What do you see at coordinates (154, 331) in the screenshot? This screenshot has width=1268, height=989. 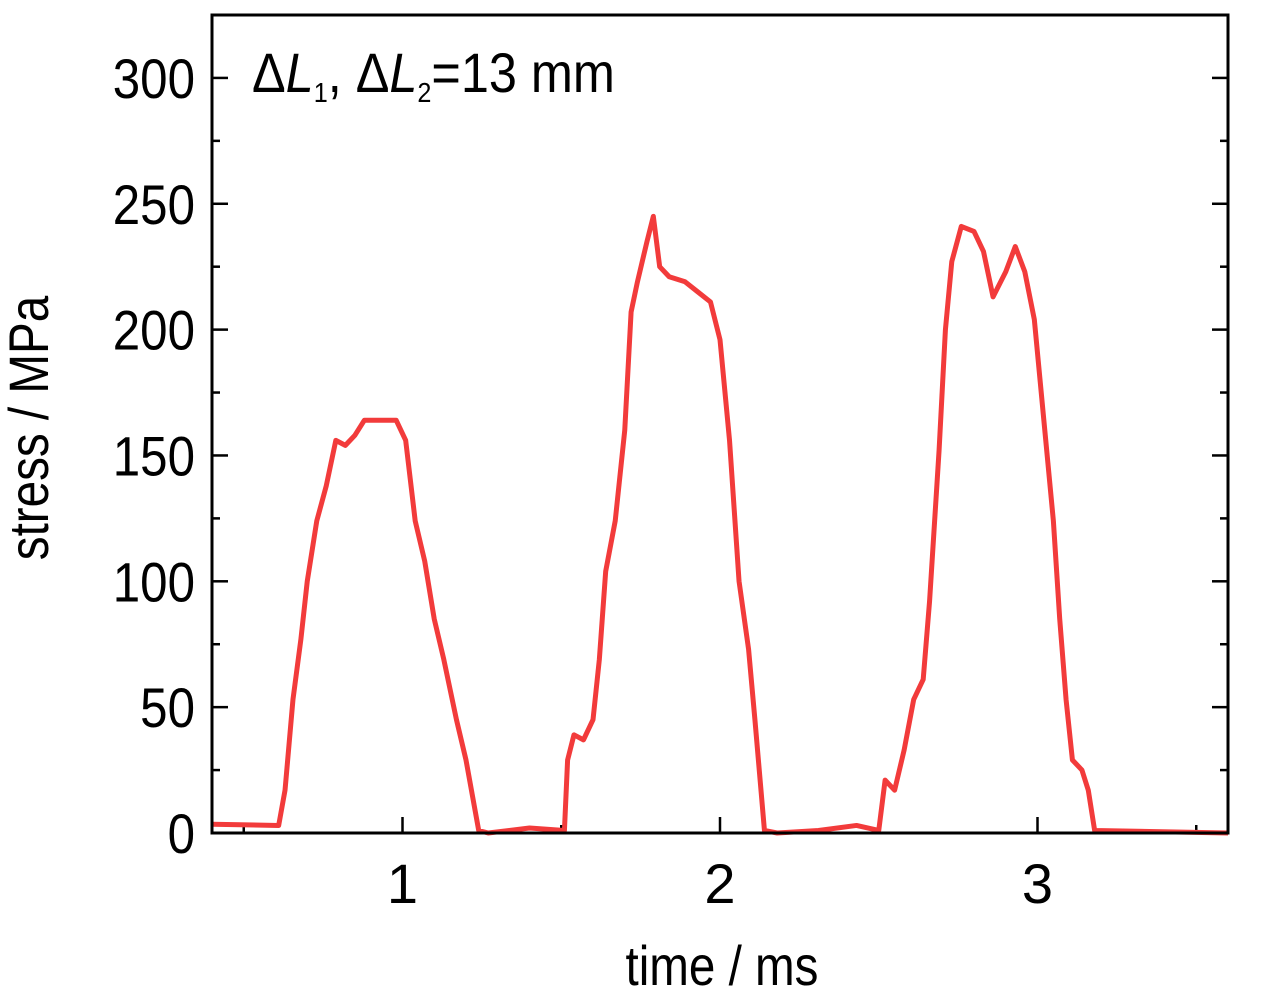 I see `y-tick-label: 200` at bounding box center [154, 331].